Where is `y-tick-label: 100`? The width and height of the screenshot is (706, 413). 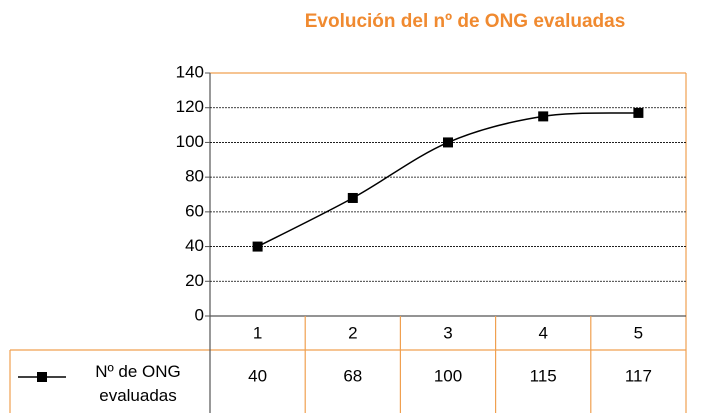 y-tick-label: 100 is located at coordinates (190, 141).